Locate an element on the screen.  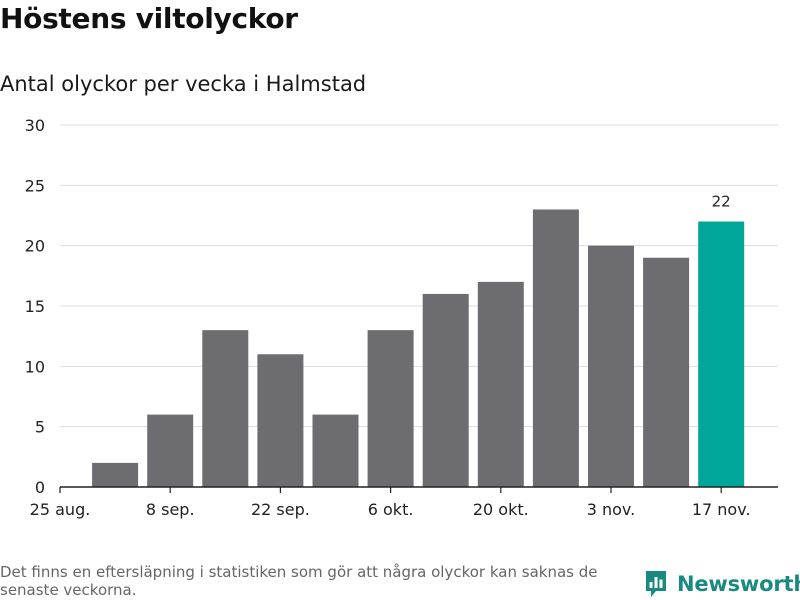
y-tick-label-30: 30 is located at coordinates (35, 125).